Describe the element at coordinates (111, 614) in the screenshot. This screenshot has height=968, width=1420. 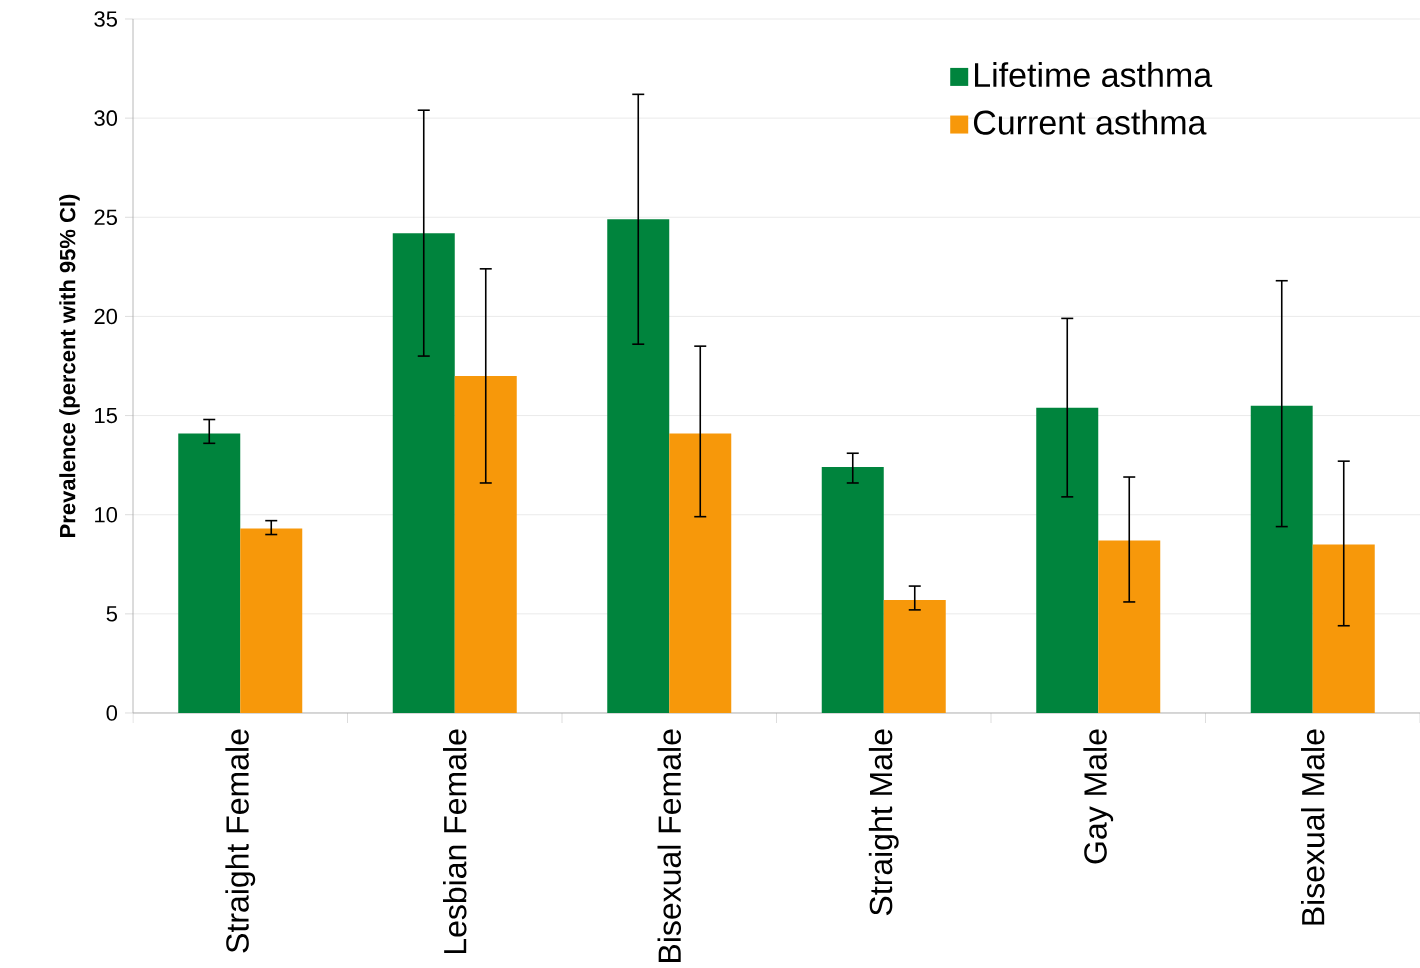
I see `y-tick-label: 5` at that location.